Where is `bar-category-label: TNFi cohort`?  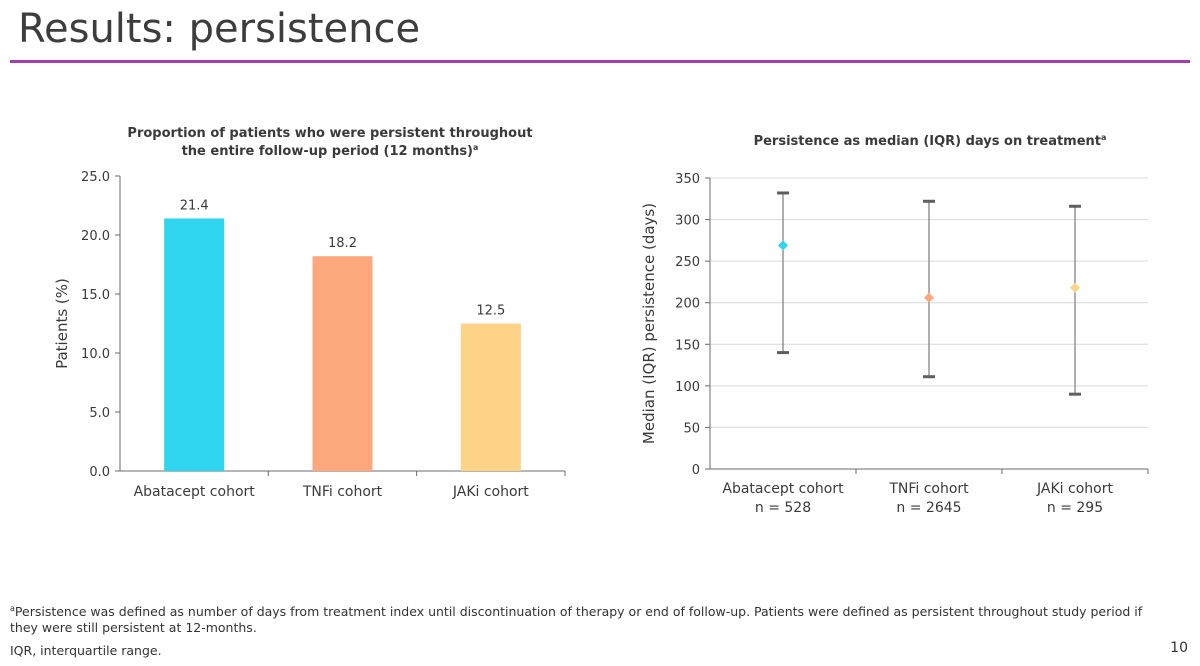
bar-category-label: TNFi cohort is located at coordinates (342, 492).